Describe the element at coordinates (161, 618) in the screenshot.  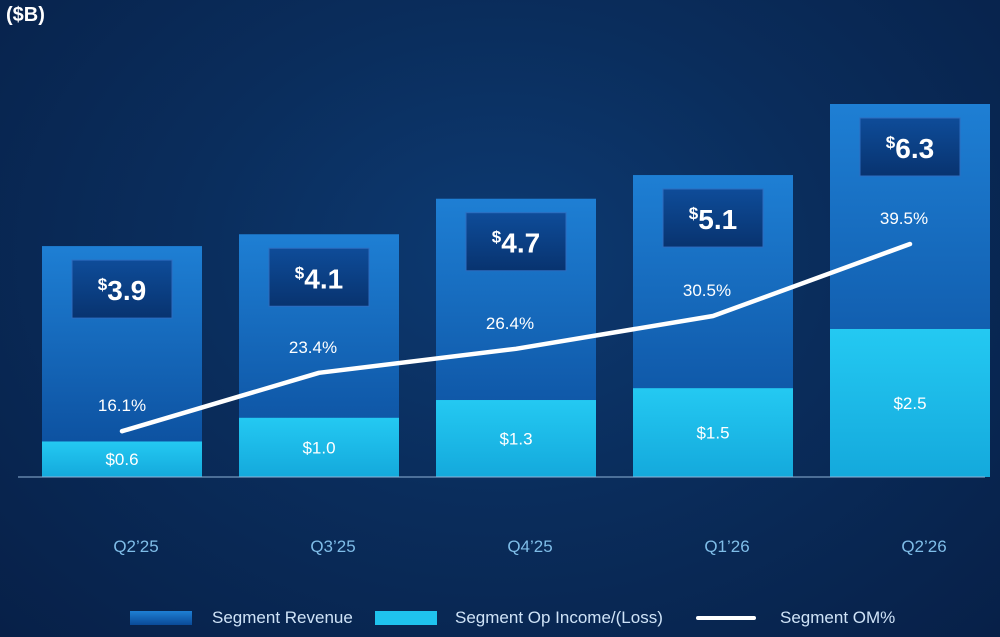
I see `legend-swatch-revenue` at that location.